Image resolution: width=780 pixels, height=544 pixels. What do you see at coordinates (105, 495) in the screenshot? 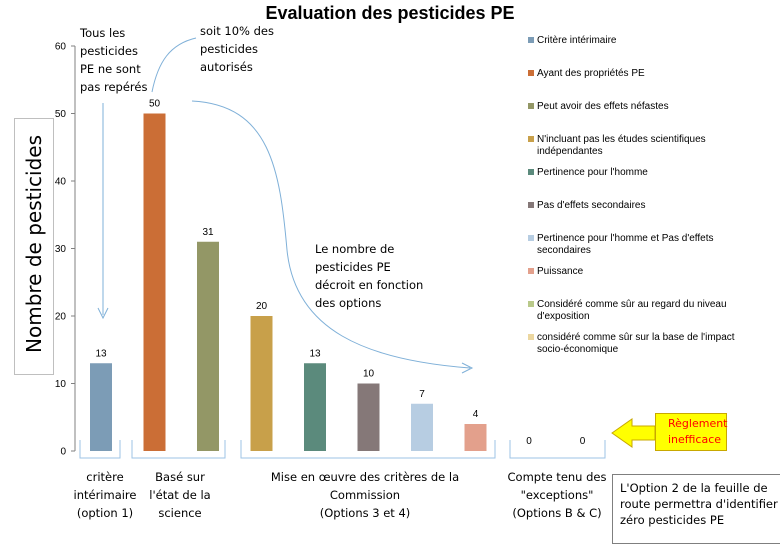
I see `group-label-interim: critère intérimaire (option 1)` at bounding box center [105, 495].